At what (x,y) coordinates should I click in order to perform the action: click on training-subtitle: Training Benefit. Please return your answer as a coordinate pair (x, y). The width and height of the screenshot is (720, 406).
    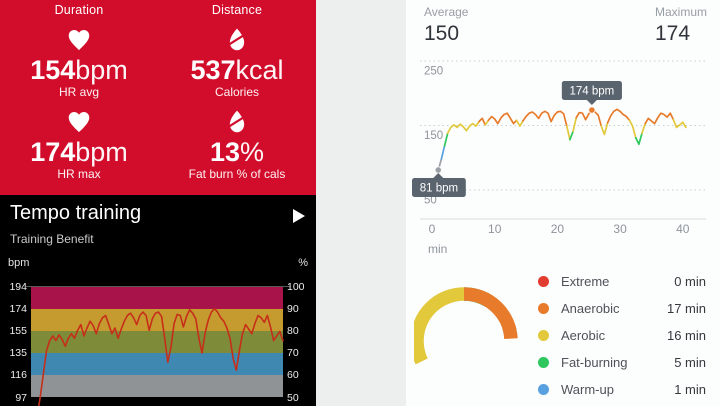
    Looking at the image, I should click on (52, 239).